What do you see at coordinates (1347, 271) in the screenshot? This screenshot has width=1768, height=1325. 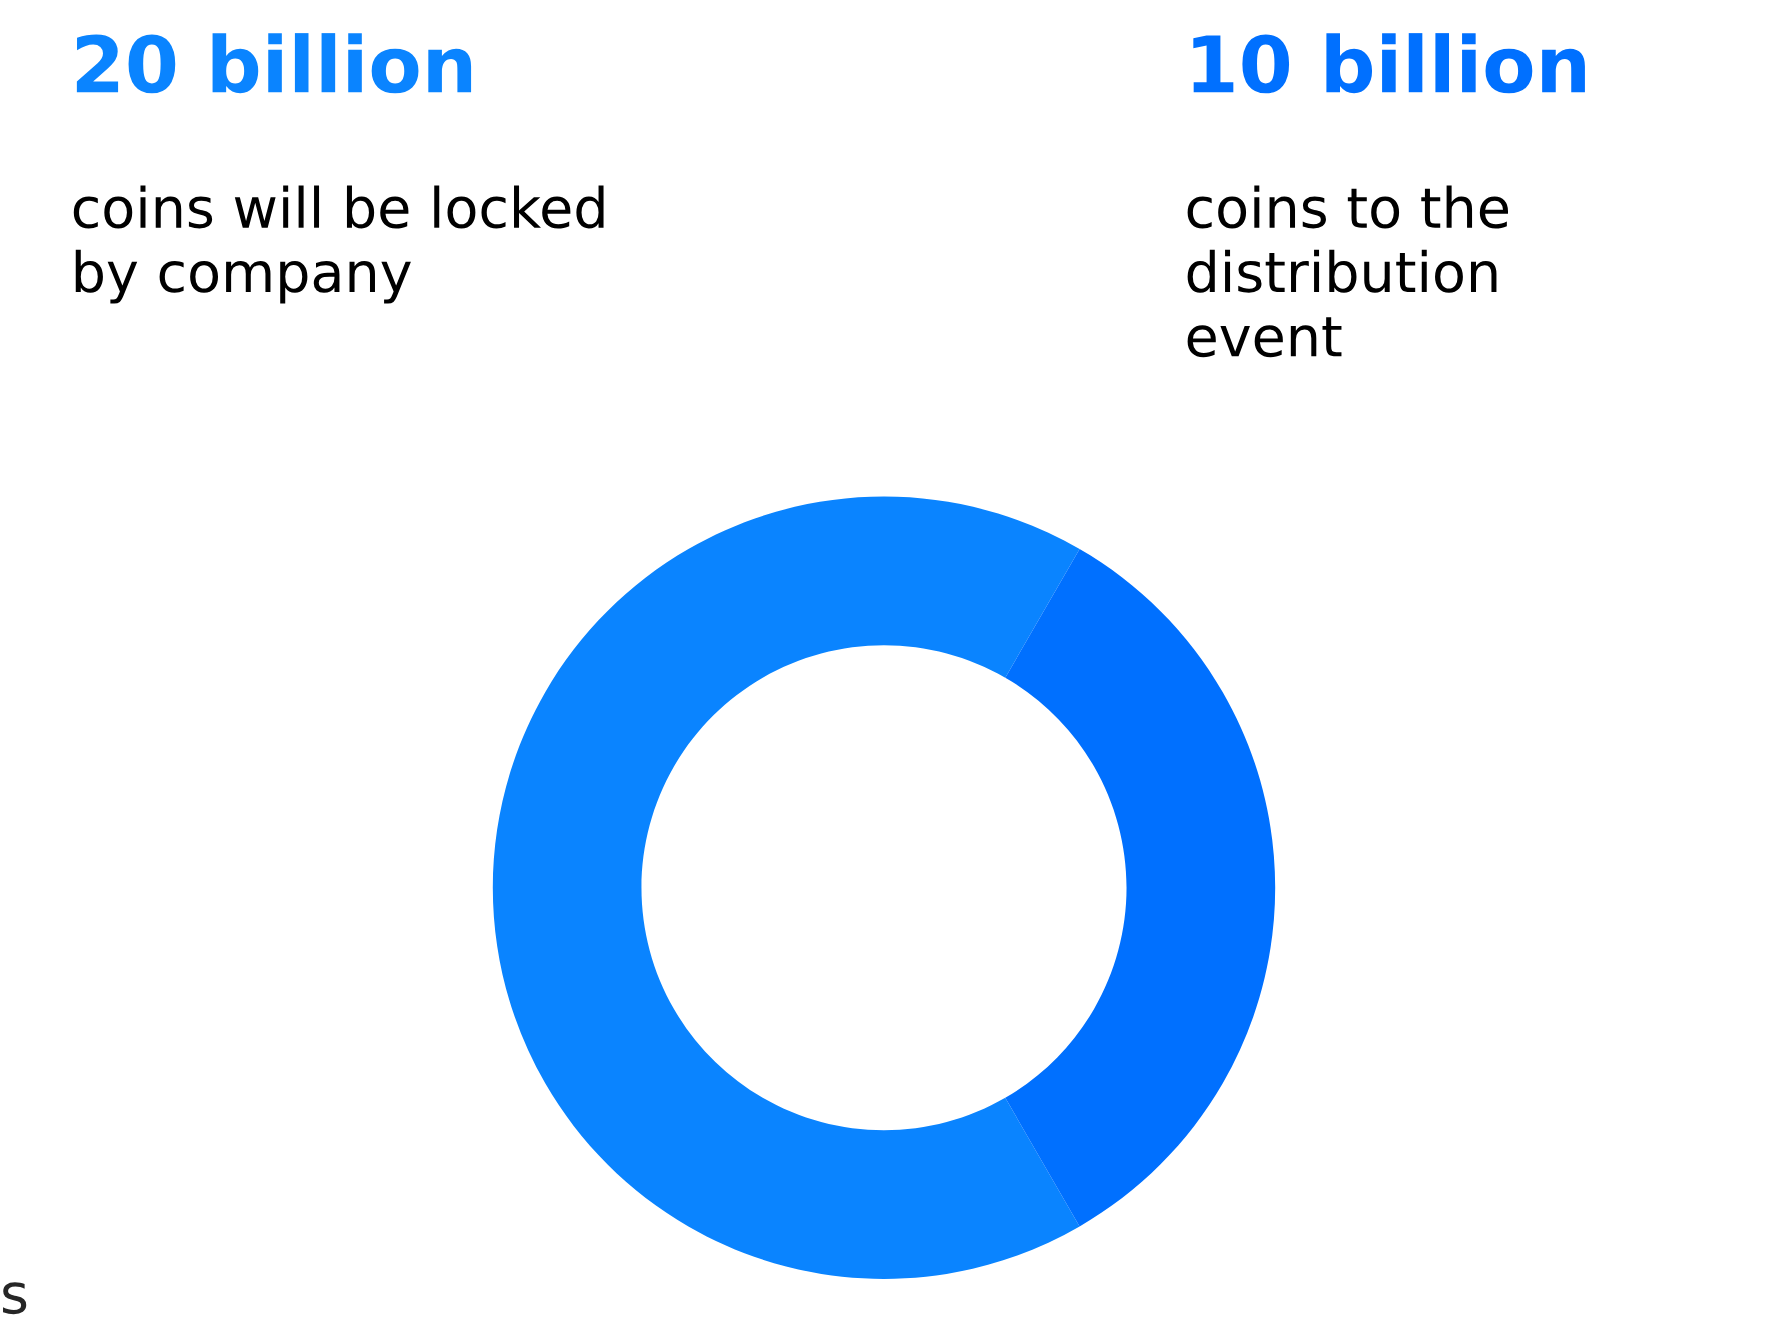 I see `slice-label: coins to the distribution event` at bounding box center [1347, 271].